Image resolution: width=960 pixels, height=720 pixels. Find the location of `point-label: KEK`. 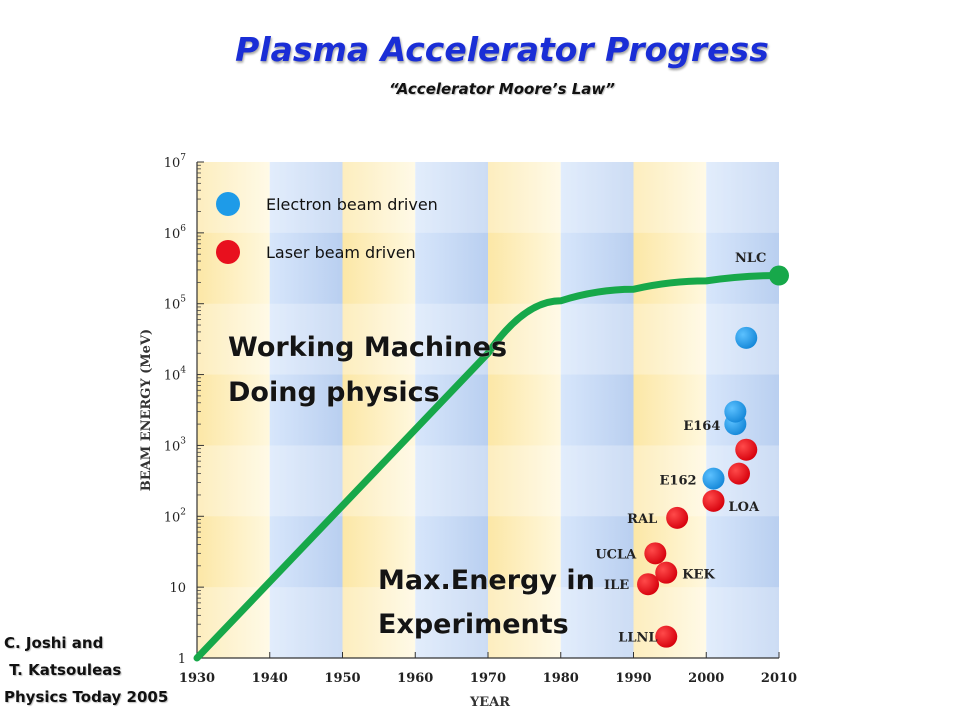

point-label: KEK is located at coordinates (698, 575).